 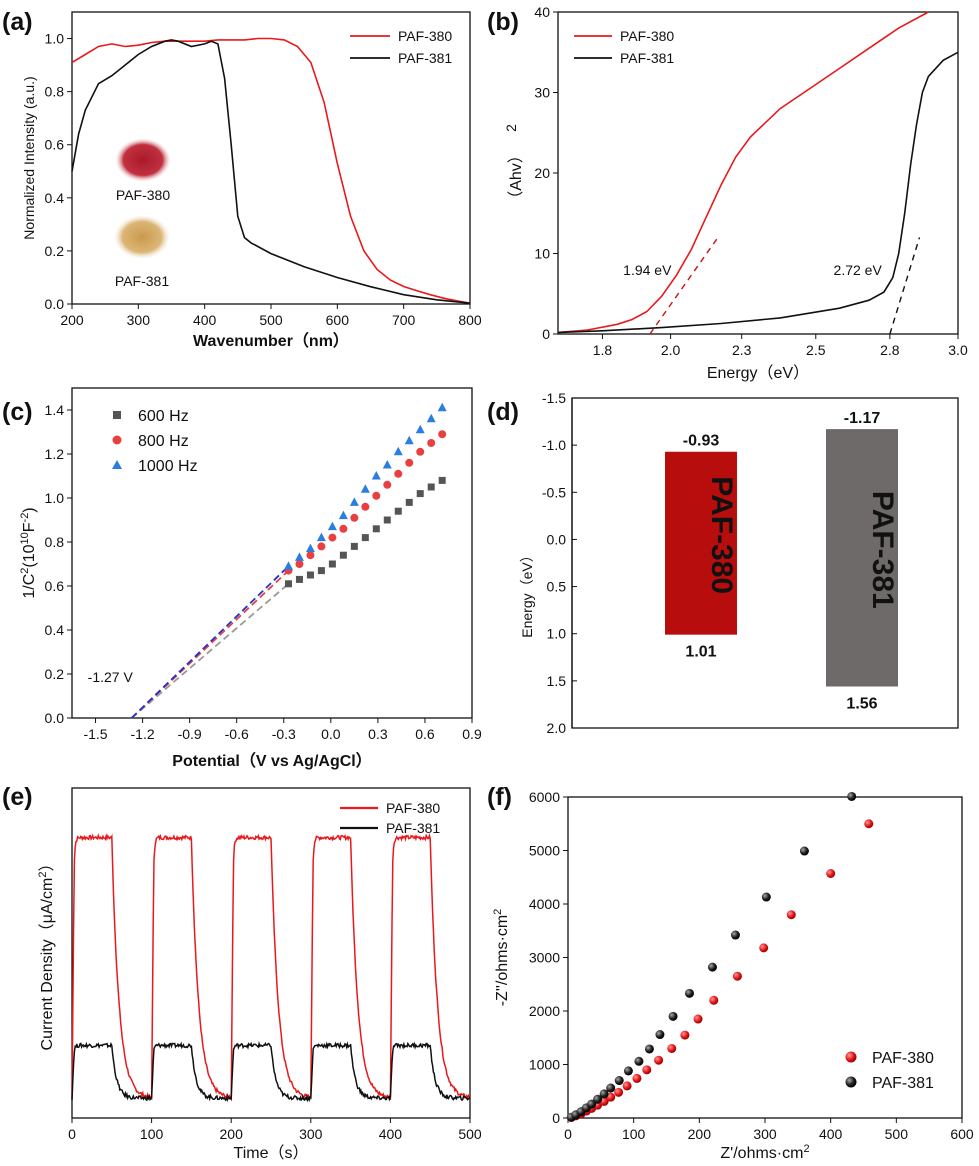 What do you see at coordinates (55, 542) in the screenshot?
I see `y-tick-label: 0.8` at bounding box center [55, 542].